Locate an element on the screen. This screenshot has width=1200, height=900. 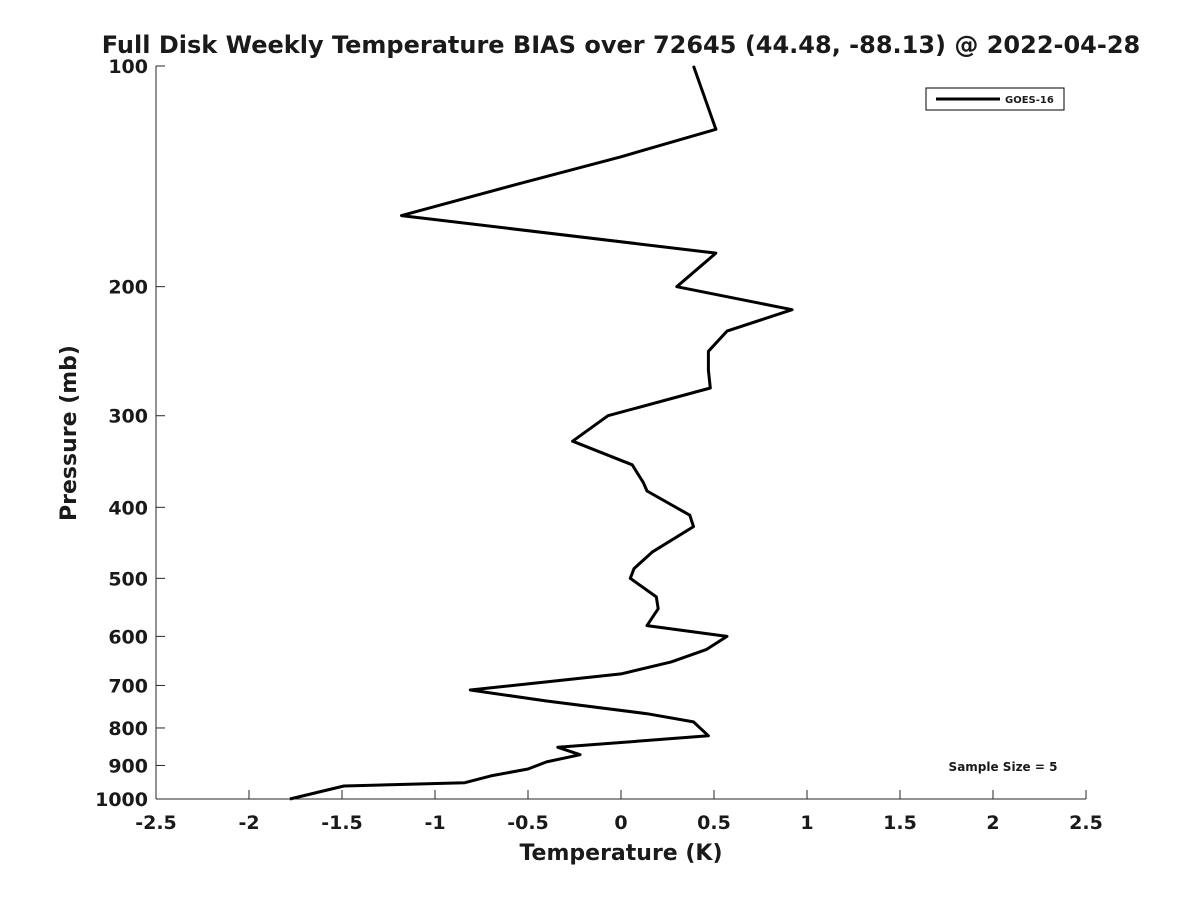
y-tick-label: 200 is located at coordinates (128, 288).